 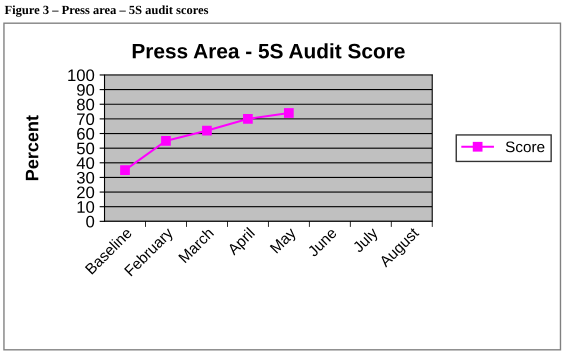 I want to click on y-tick-label: 10, so click(x=86, y=207).